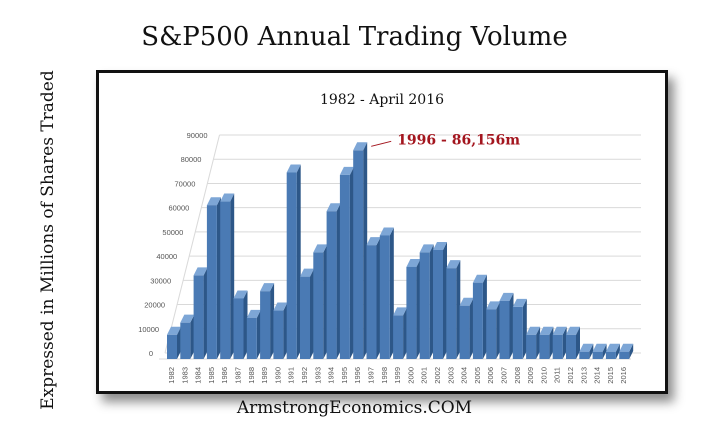 This screenshot has width=709, height=434. Describe the element at coordinates (148, 329) in the screenshot. I see `y-tick-label: 10000` at that location.